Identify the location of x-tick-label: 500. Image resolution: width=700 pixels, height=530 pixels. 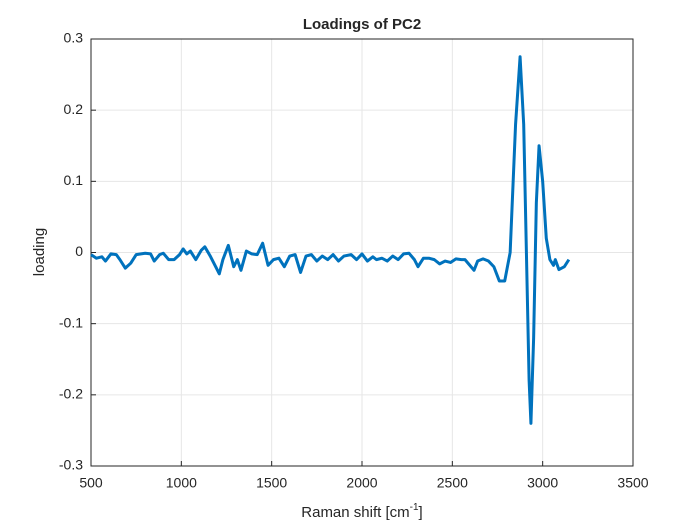
(91, 483).